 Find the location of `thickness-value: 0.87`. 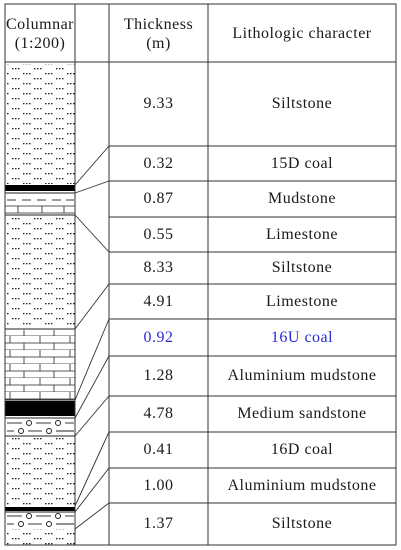

thickness-value: 0.87 is located at coordinates (158, 198).